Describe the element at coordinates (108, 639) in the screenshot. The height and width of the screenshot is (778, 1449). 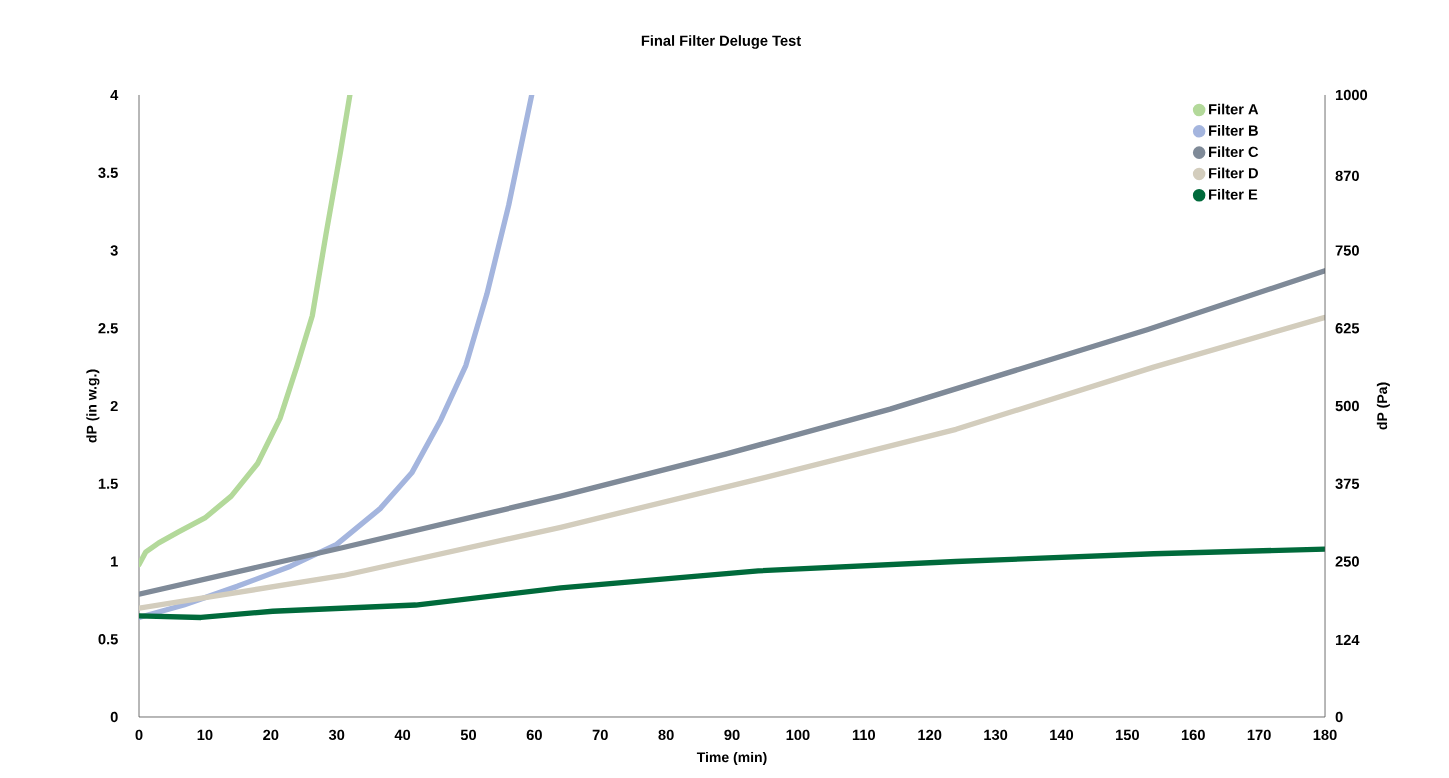
I see `y-tick-label: 0.5` at that location.